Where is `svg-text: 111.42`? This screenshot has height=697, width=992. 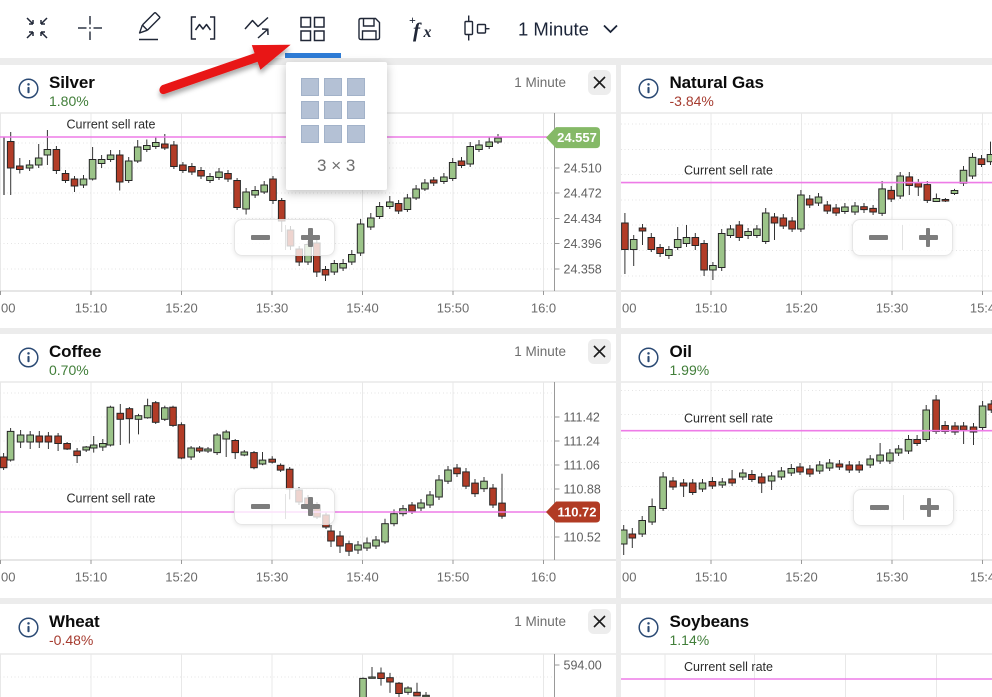
svg-text: 111.42 is located at coordinates (582, 418).